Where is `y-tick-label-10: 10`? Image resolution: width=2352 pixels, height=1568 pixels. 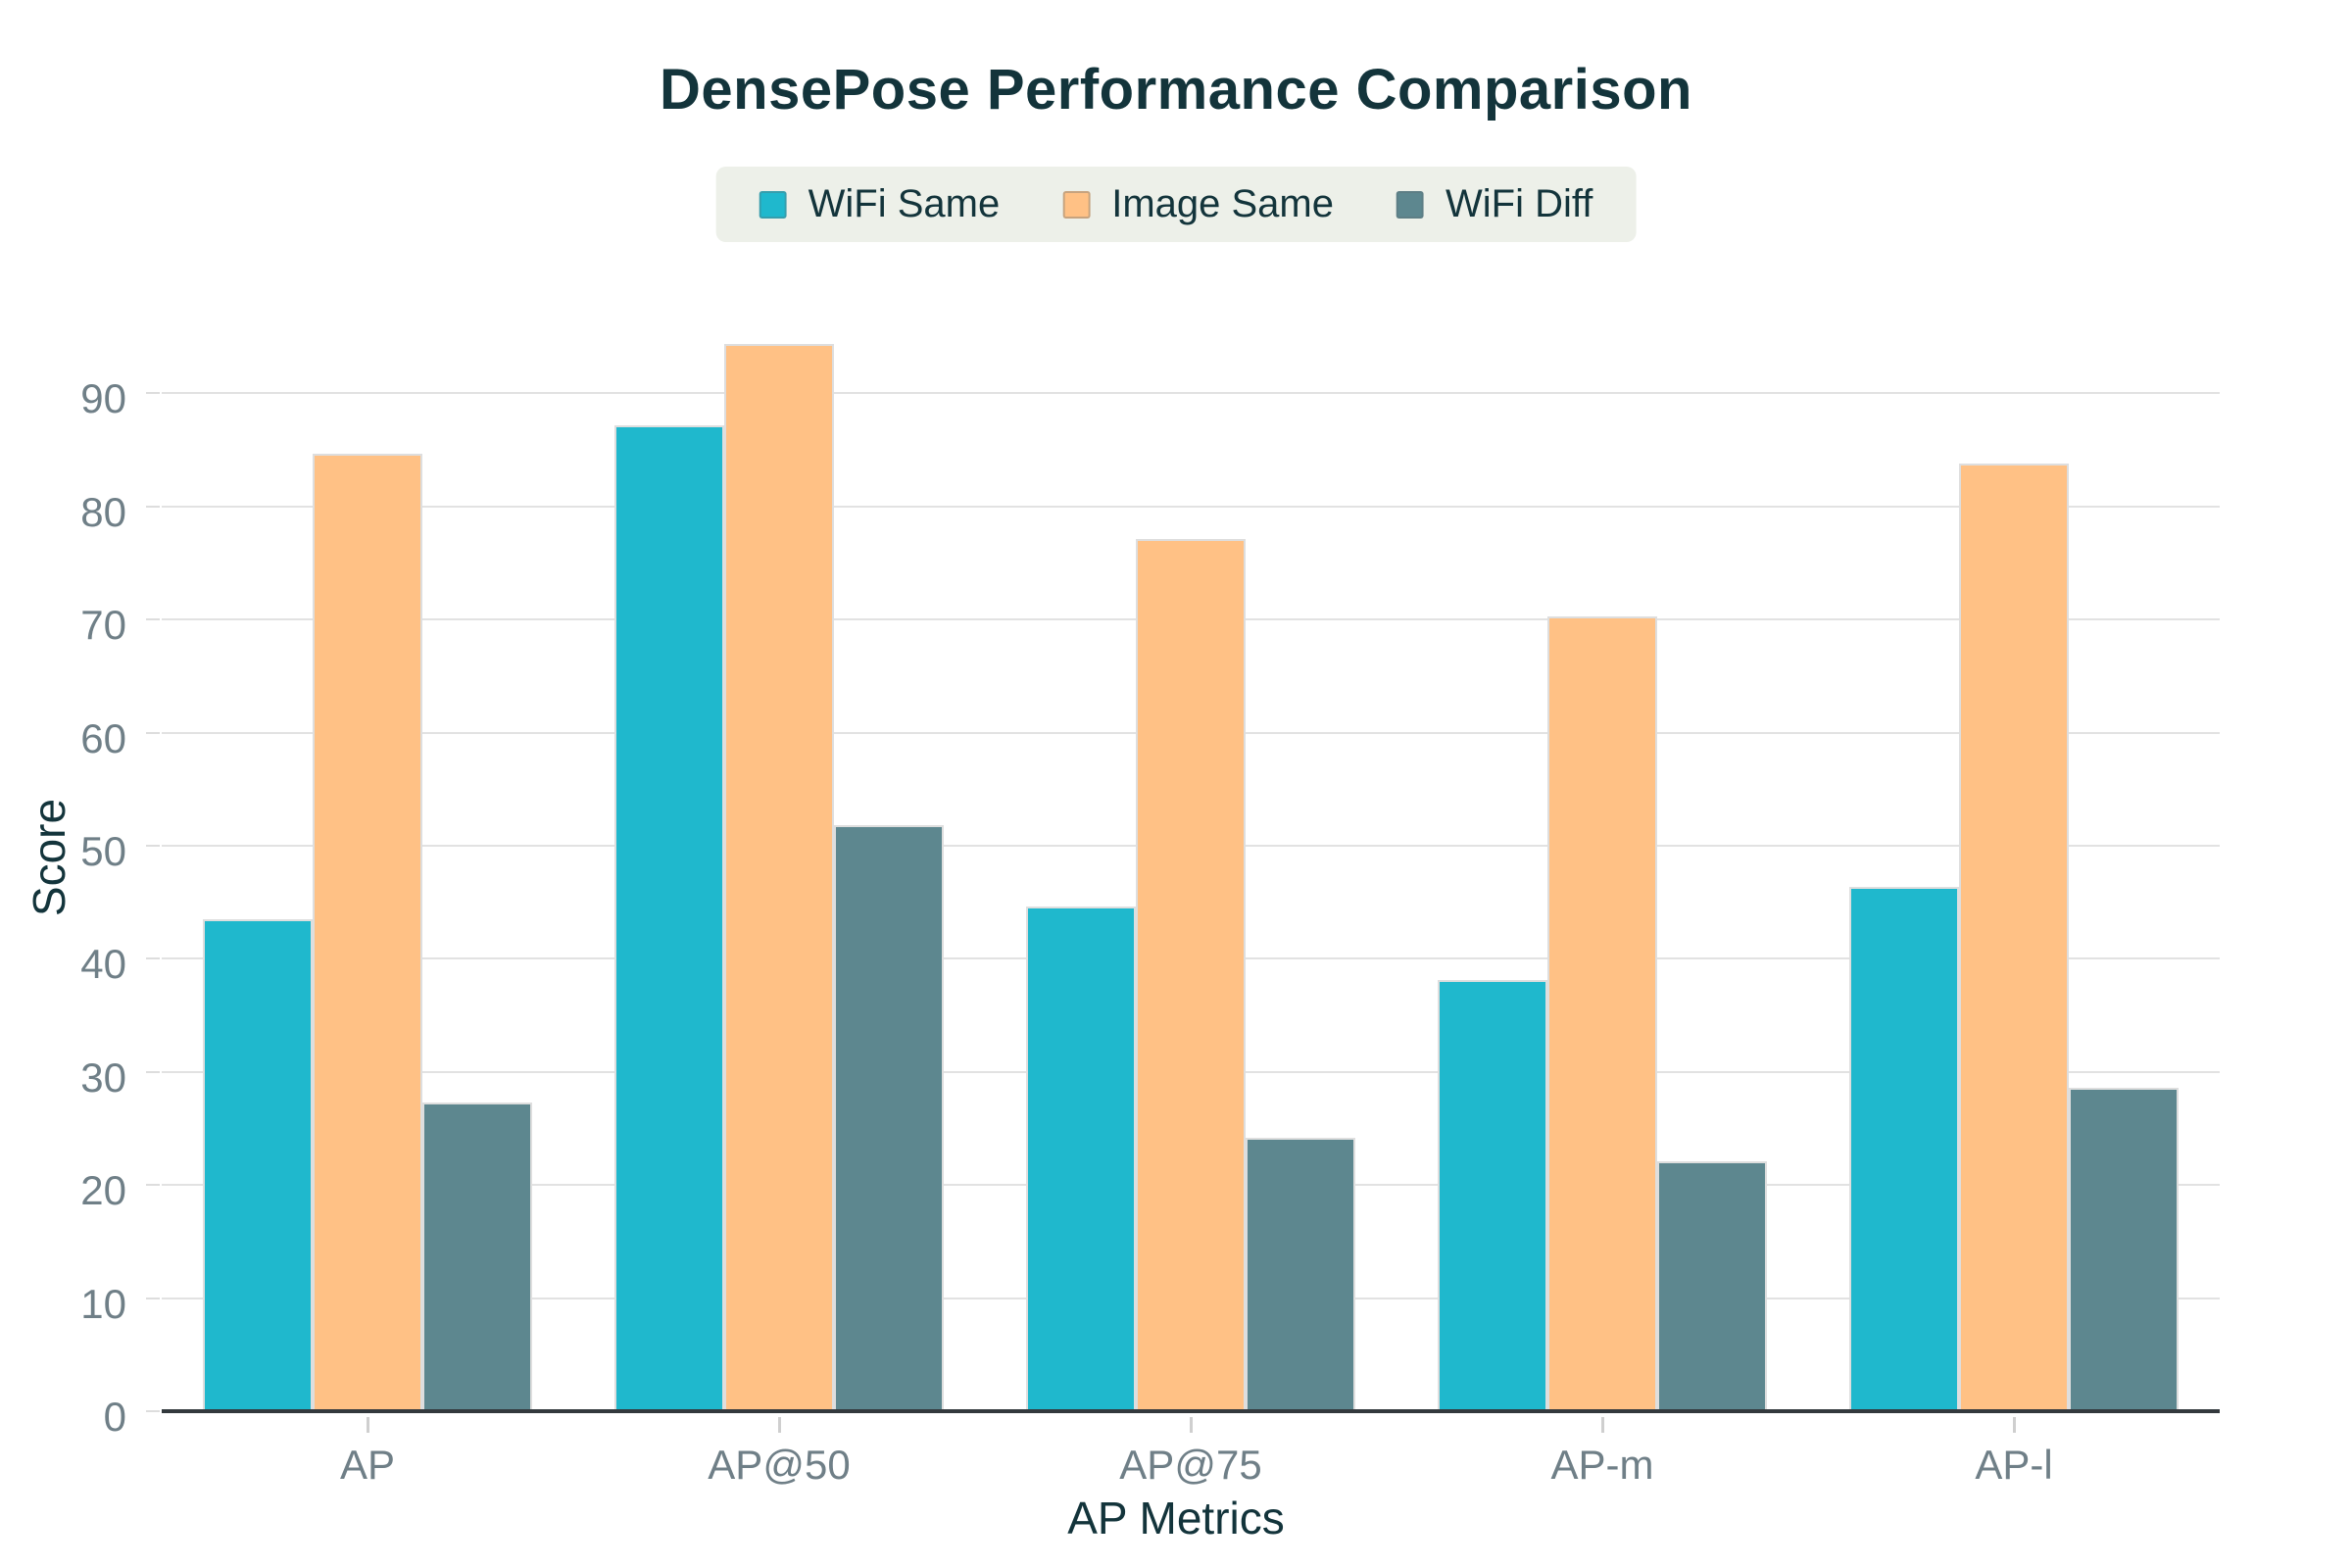
y-tick-label-10: 10 is located at coordinates (103, 1303).